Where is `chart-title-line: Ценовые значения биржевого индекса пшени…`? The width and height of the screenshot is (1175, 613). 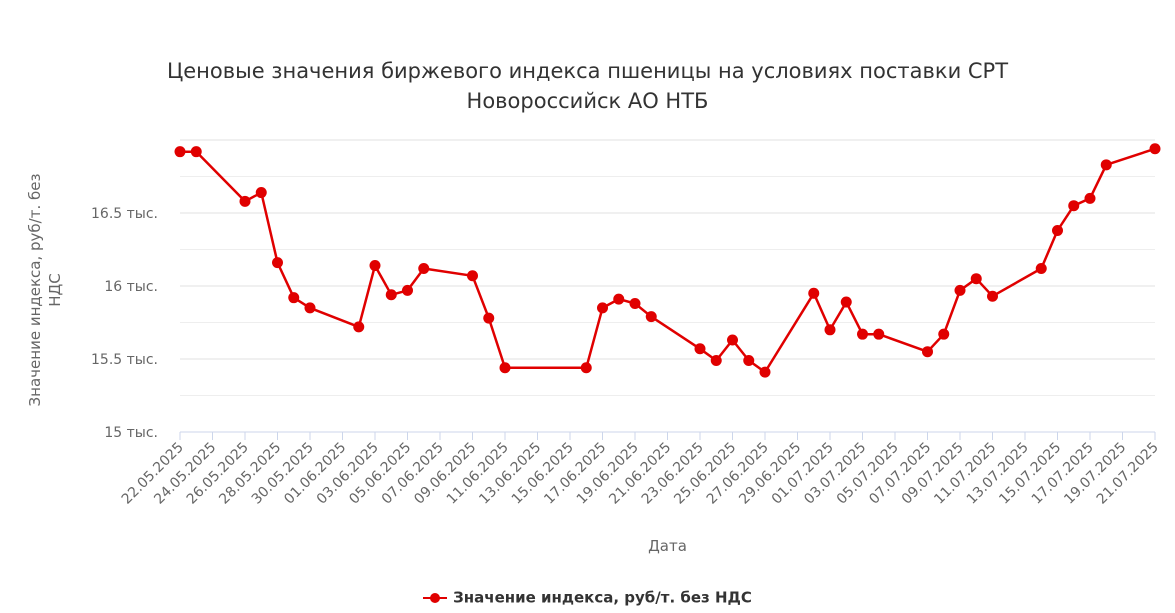 chart-title-line: Ценовые значения биржевого индекса пшени… is located at coordinates (587, 71).